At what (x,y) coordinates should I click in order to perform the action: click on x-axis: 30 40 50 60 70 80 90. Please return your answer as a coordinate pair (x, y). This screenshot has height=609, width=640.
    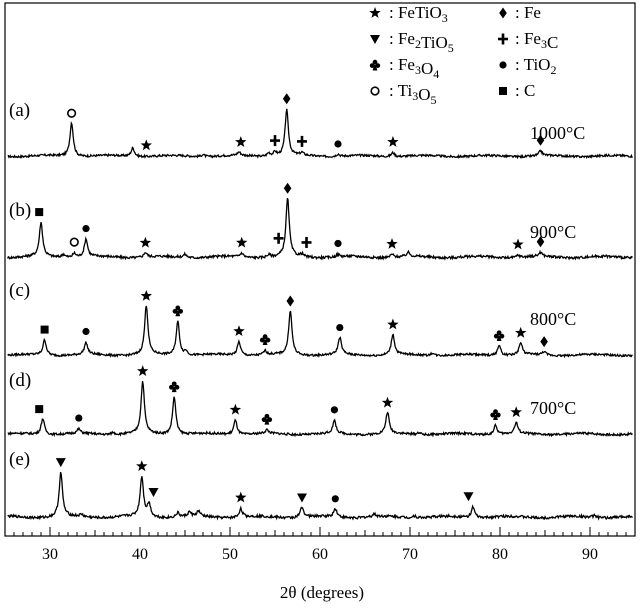
    Looking at the image, I should click on (320, 545).